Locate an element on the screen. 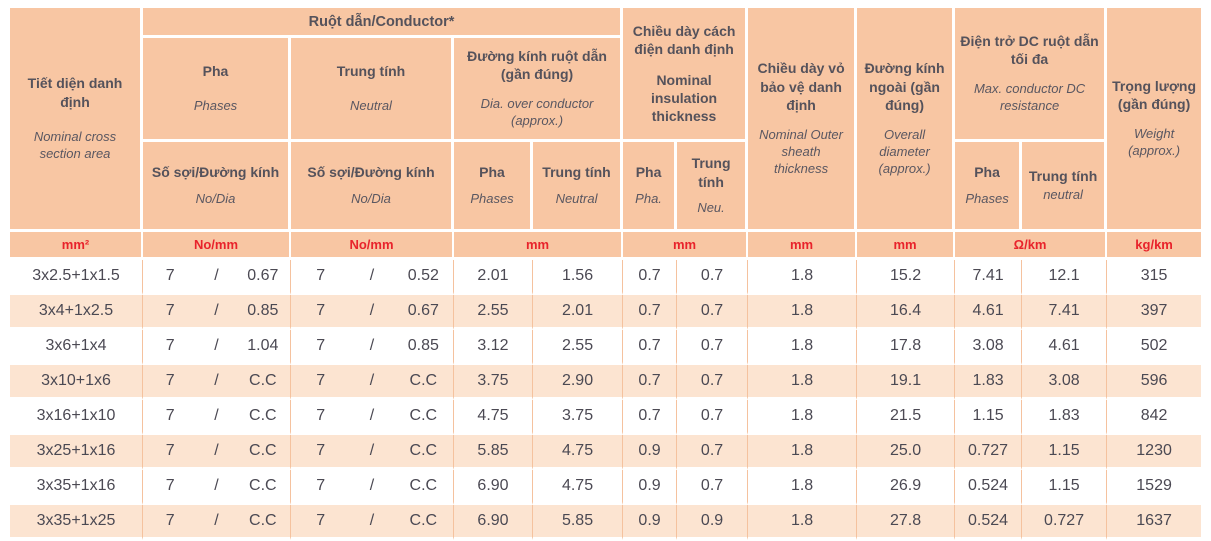  header-sheath-en: Nominal Outer sheath thickness is located at coordinates (801, 151).